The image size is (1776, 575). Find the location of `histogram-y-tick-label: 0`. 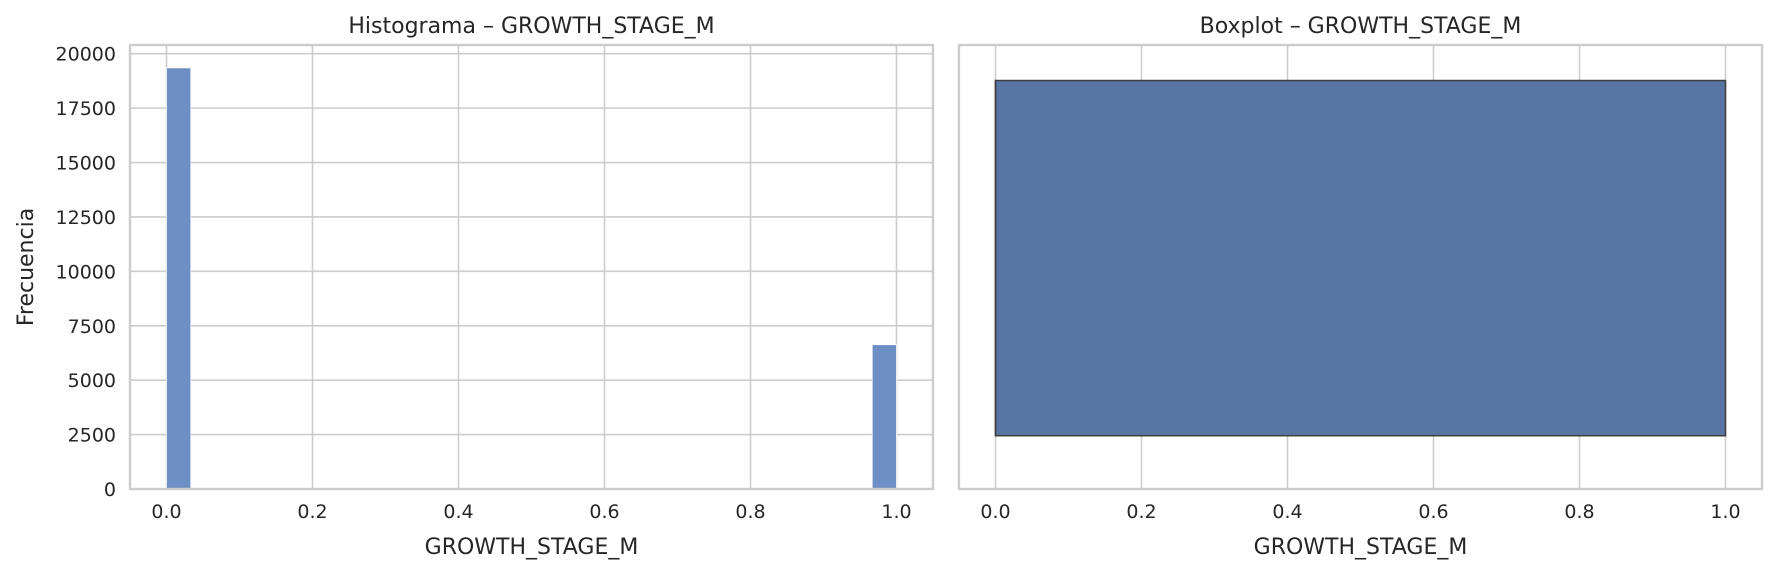

histogram-y-tick-label: 0 is located at coordinates (110, 490).